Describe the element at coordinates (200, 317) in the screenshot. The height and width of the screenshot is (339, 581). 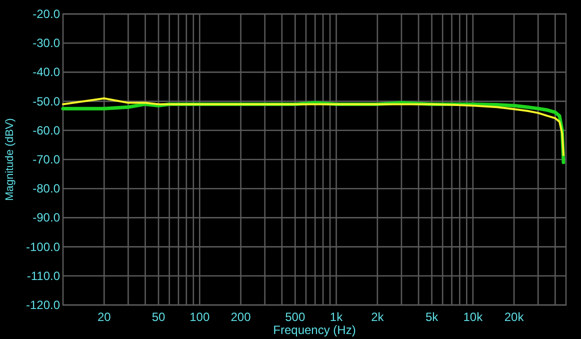
I see `x-tick-label: 100` at that location.